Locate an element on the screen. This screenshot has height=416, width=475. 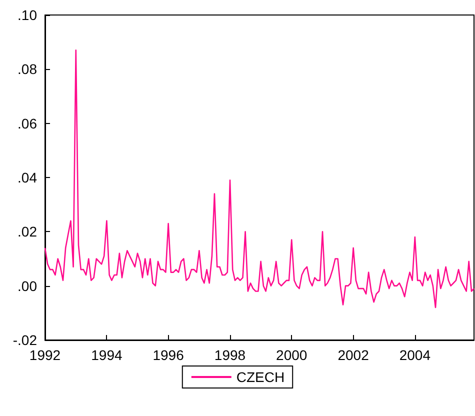
x-tick-label: 2002 is located at coordinates (354, 355).